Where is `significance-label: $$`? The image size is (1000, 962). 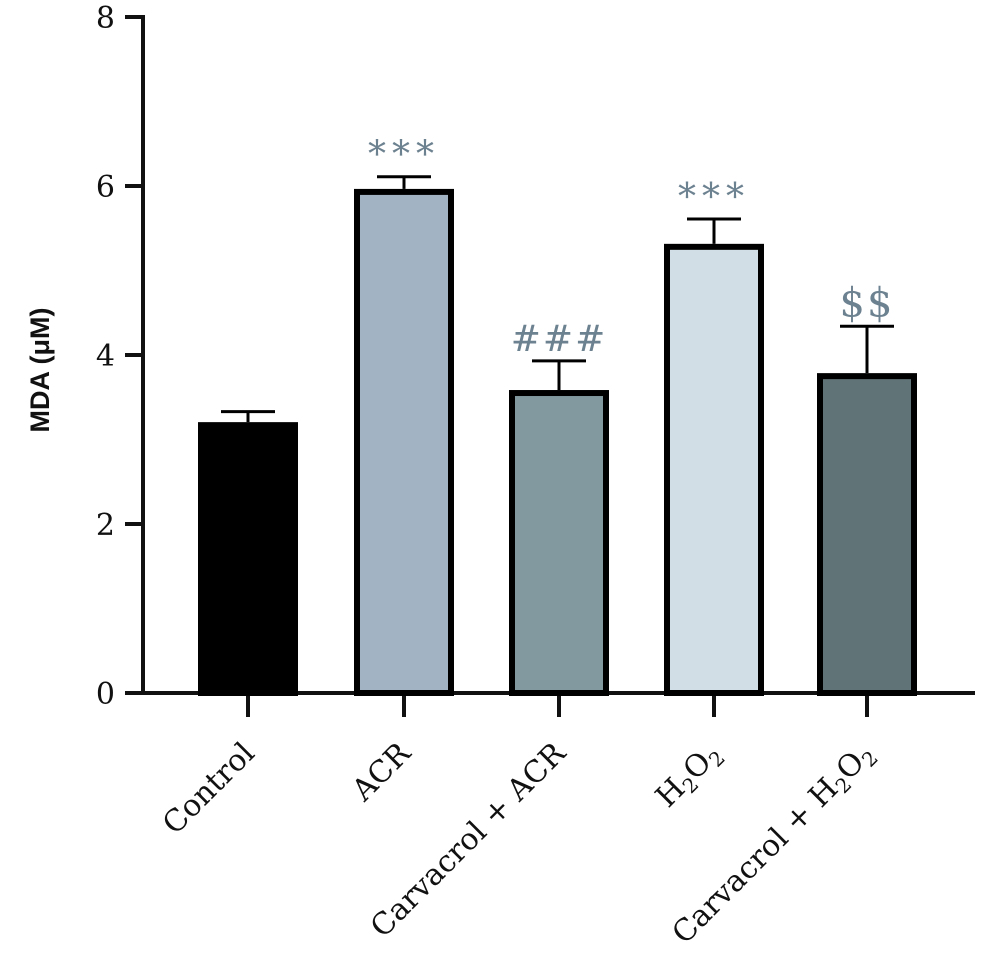 significance-label: $$ is located at coordinates (867, 303).